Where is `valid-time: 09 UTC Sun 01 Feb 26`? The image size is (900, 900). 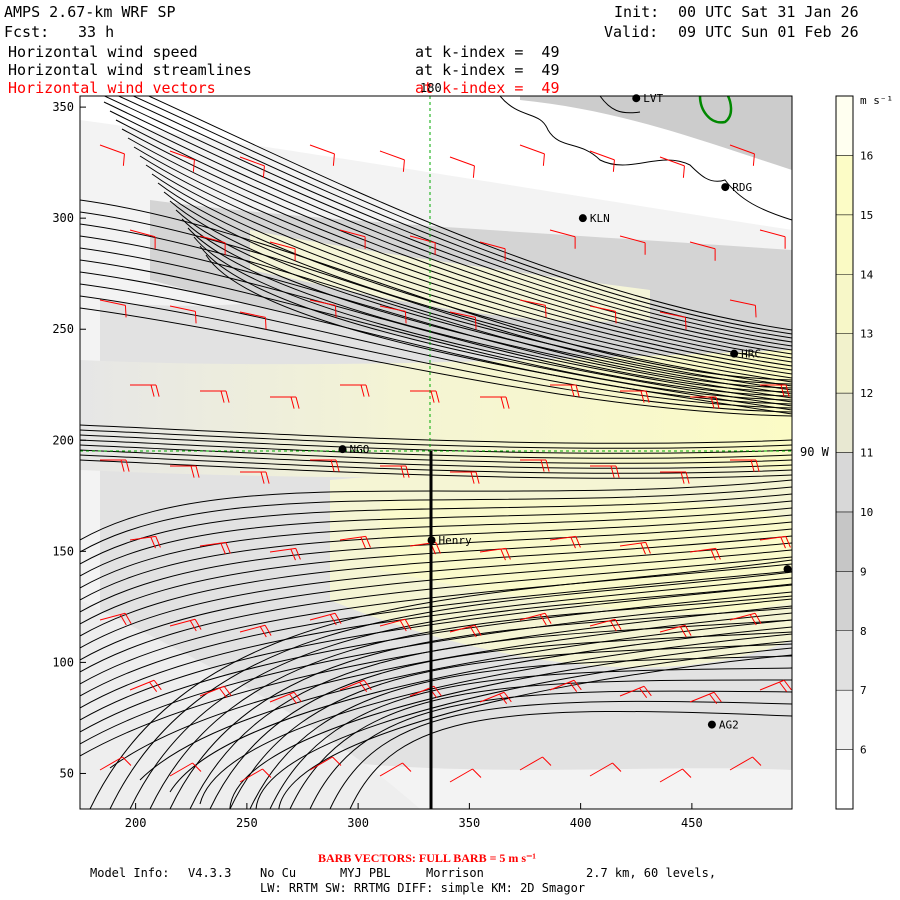
valid-time: 09 UTC Sun 01 Feb 26 is located at coordinates (768, 32).